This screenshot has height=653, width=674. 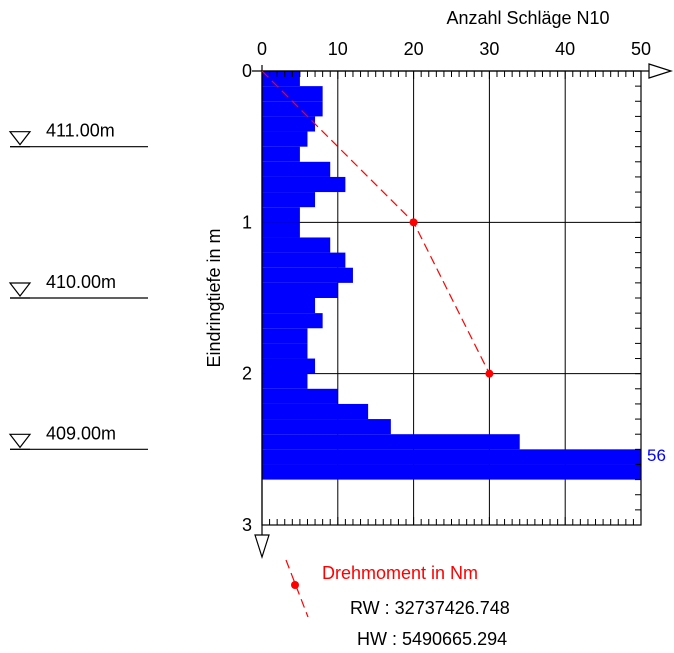 What do you see at coordinates (247, 374) in the screenshot?
I see `y-tick-label: 2` at bounding box center [247, 374].